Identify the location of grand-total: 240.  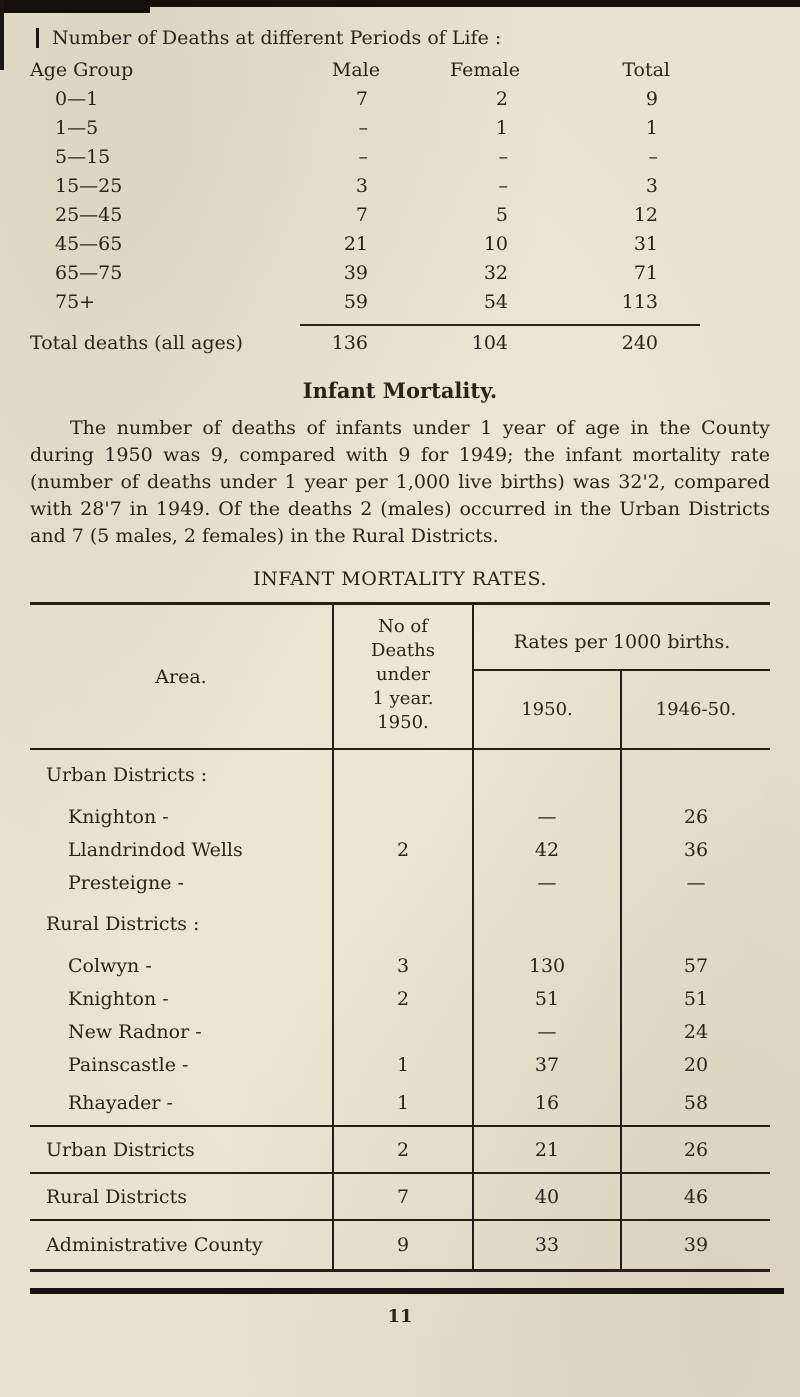
(639, 343).